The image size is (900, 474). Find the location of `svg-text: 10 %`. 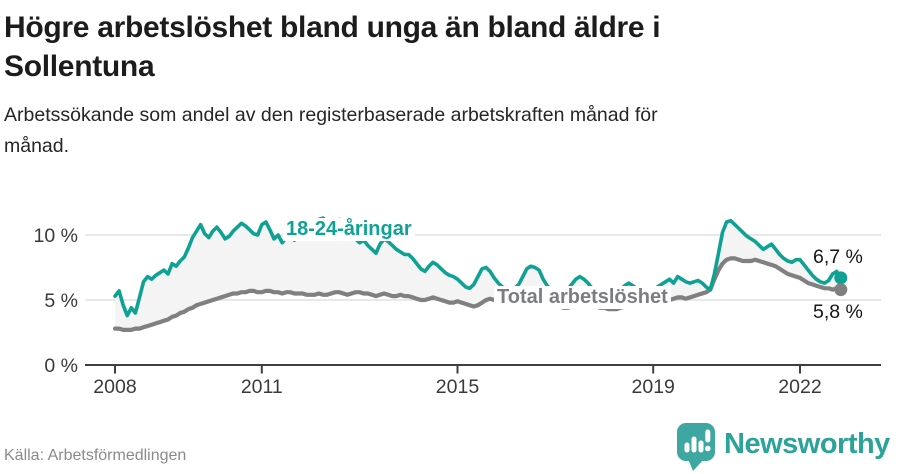

svg-text: 10 % is located at coordinates (56, 236).